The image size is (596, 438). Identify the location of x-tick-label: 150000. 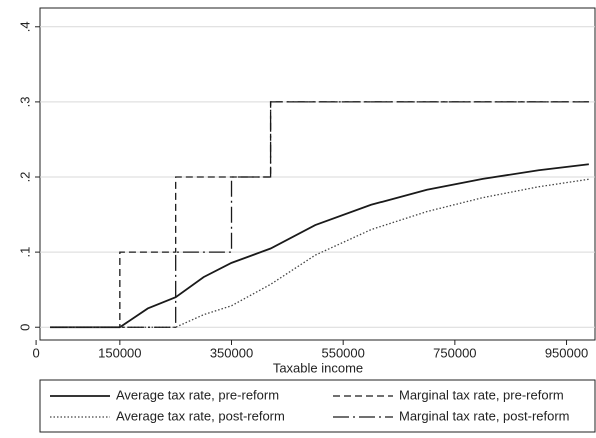
(119, 352).